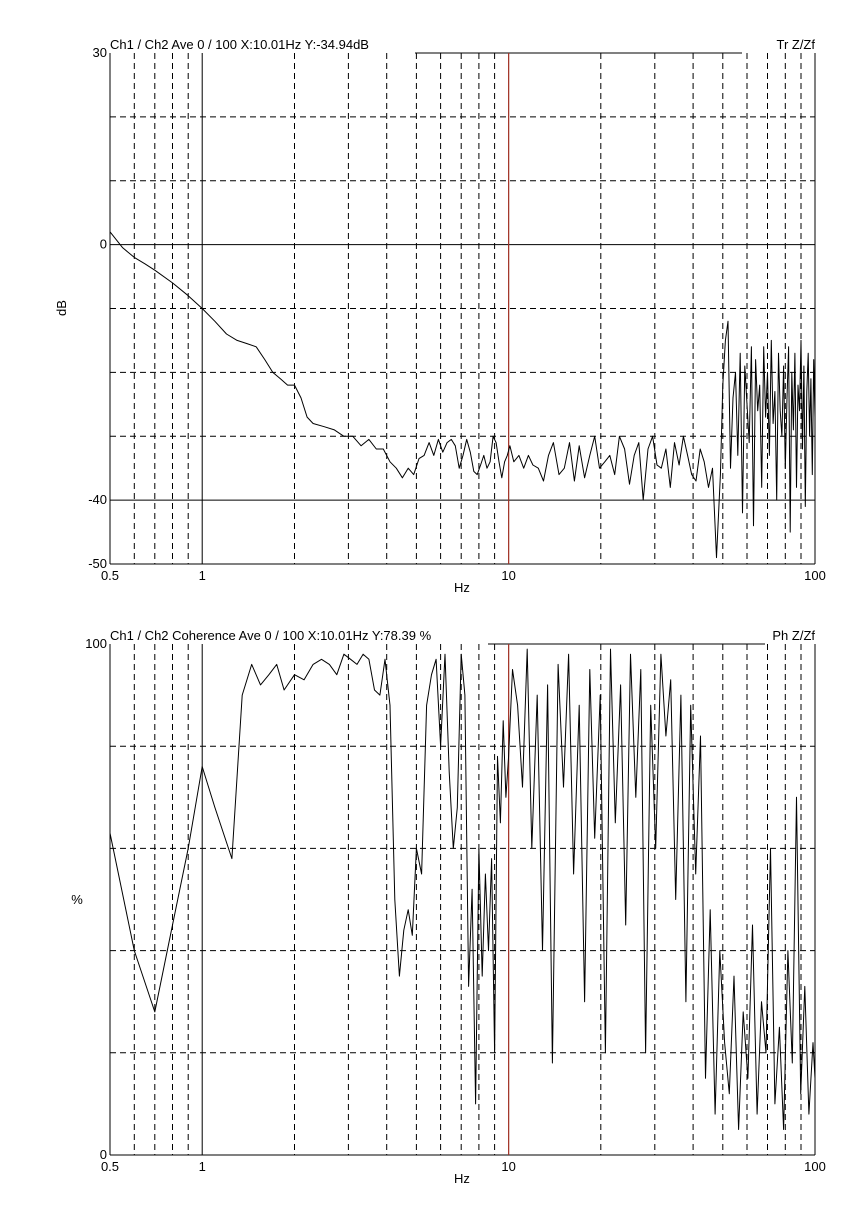  I want to click on y-tick-label: -50, so click(97, 563).